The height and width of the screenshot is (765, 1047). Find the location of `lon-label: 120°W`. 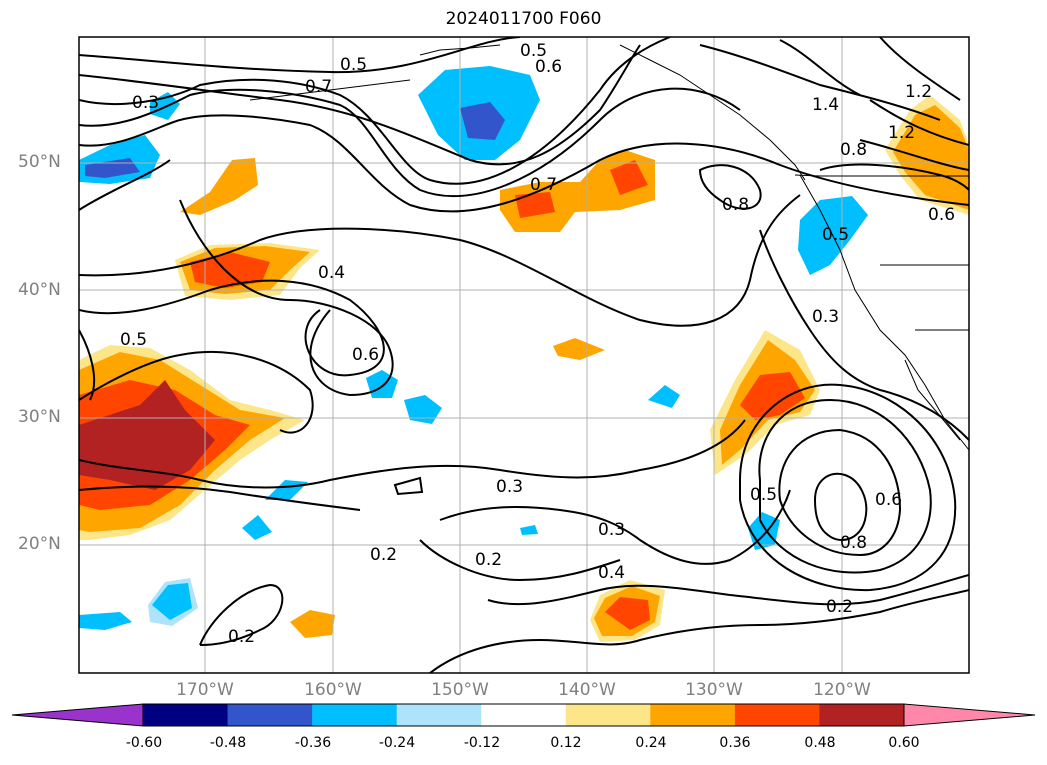

lon-label: 120°W is located at coordinates (842, 690).